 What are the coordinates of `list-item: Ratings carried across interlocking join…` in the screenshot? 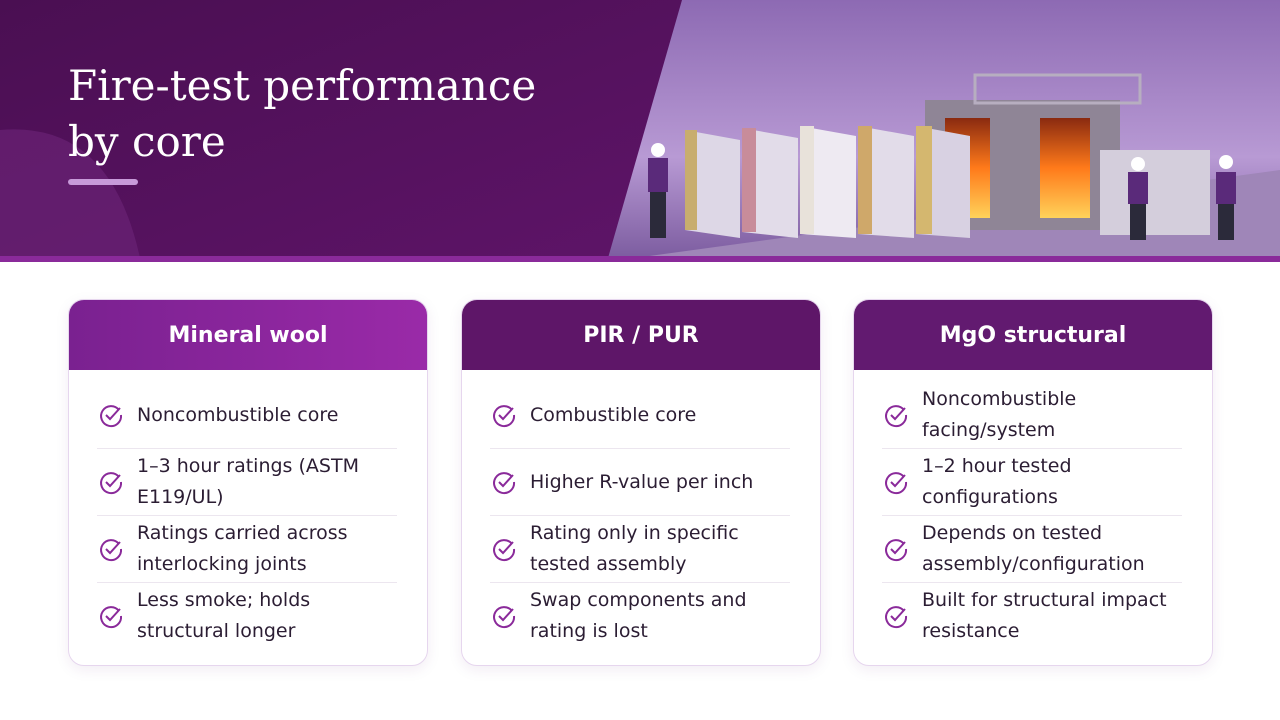 It's located at (247, 549).